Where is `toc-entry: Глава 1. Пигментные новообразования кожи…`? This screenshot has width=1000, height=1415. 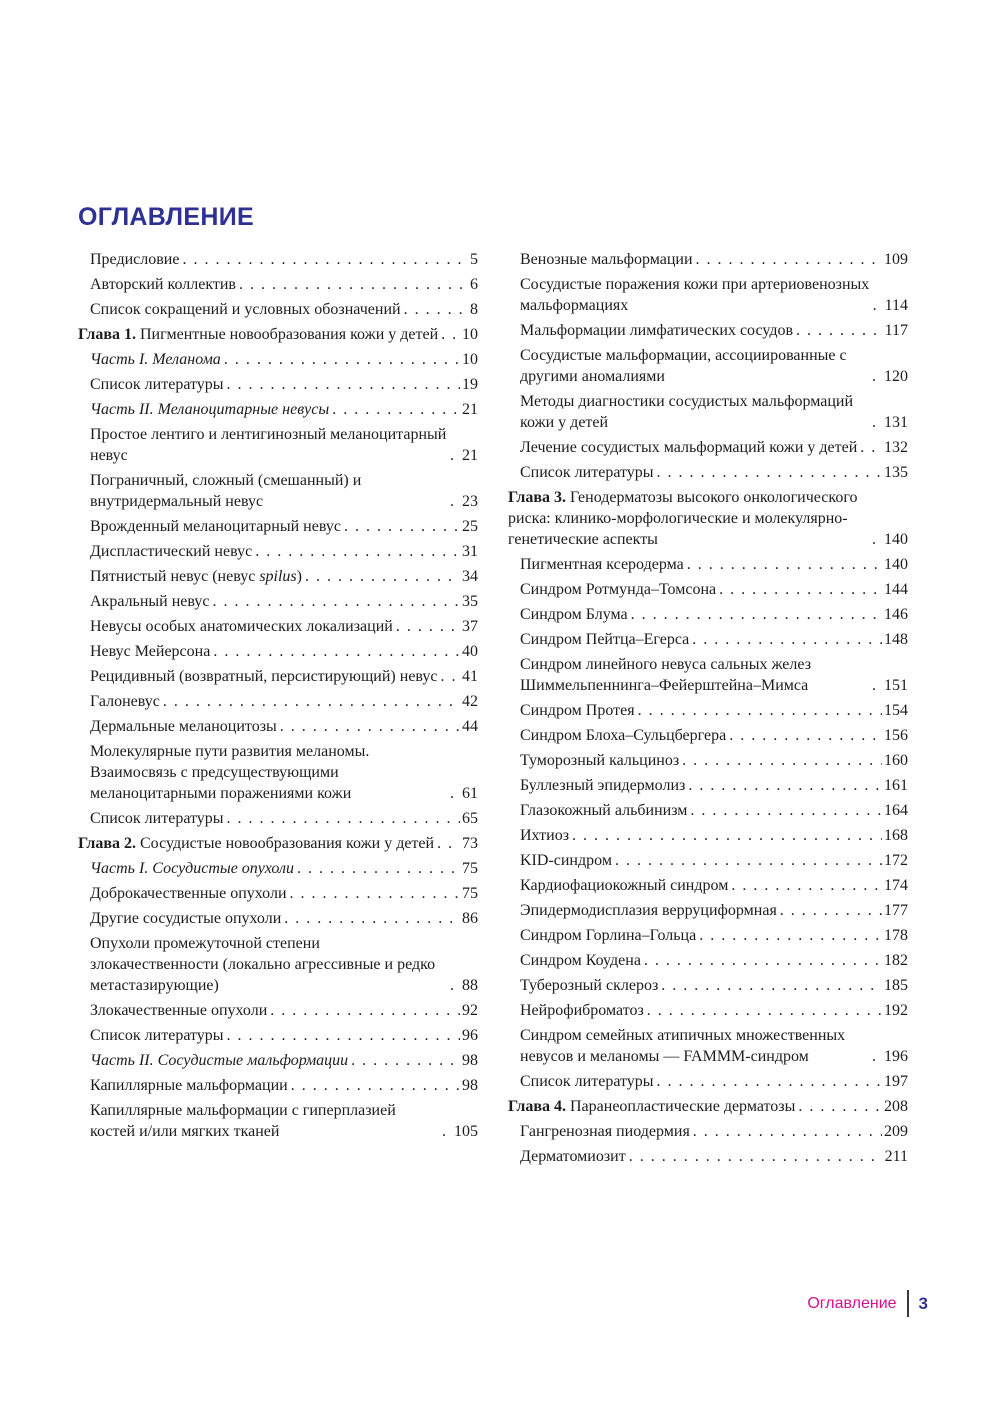
toc-entry: Глава 1. Пигментные новообразования кожи… is located at coordinates (278, 334).